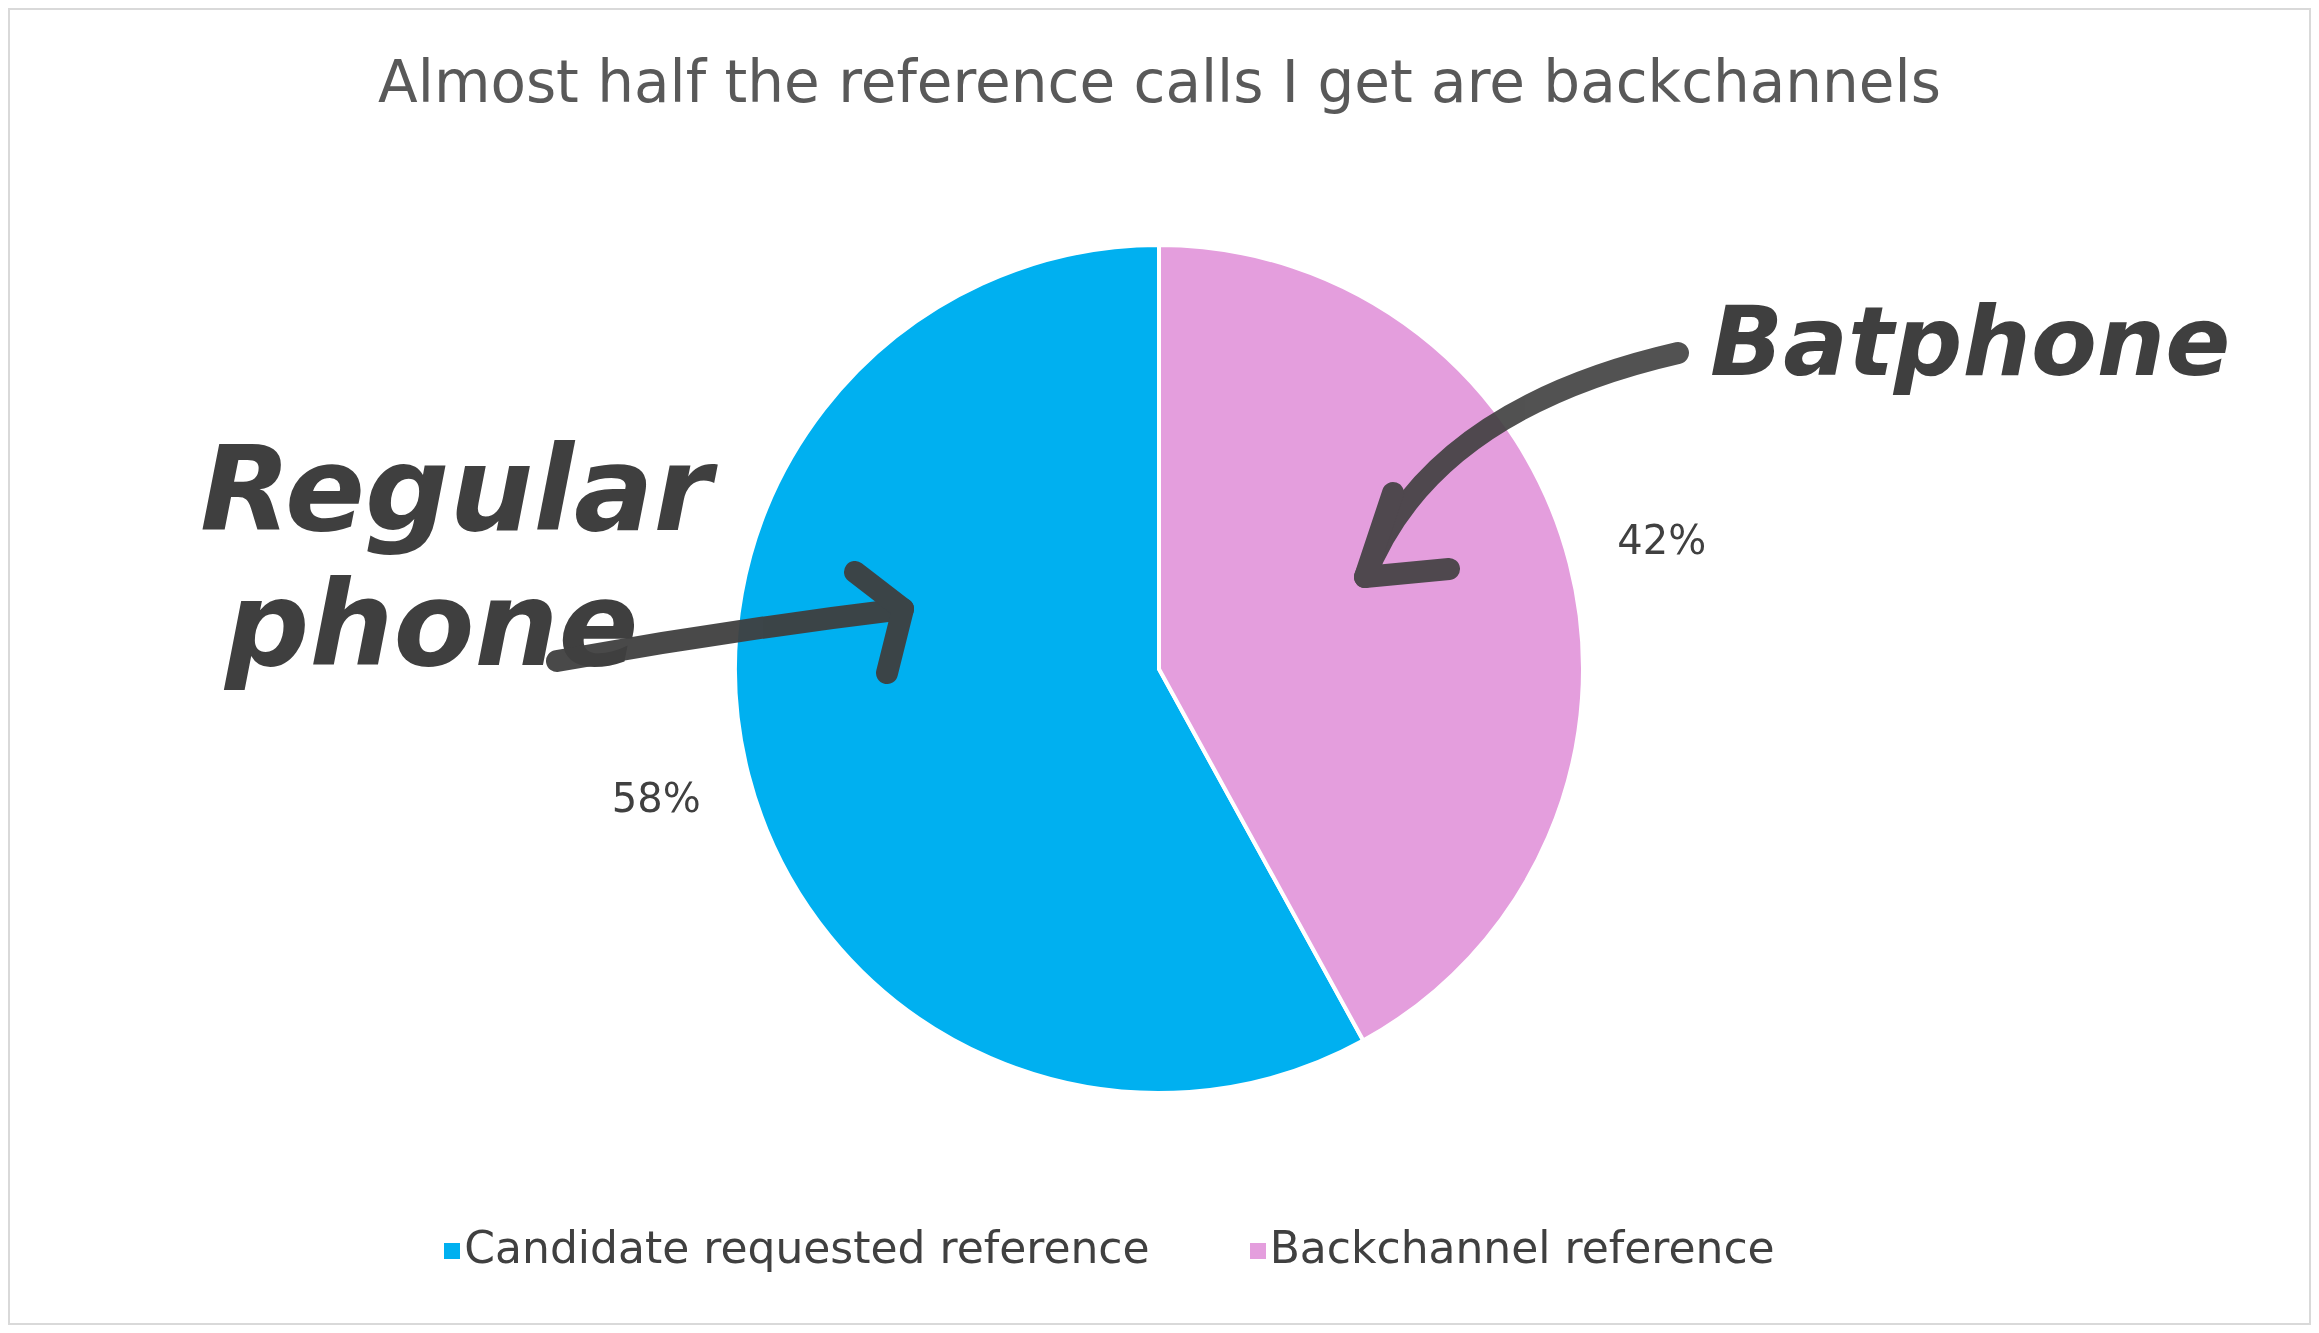  What do you see at coordinates (1522, 1247) in the screenshot?
I see `legend-label: Backchannel reference` at bounding box center [1522, 1247].